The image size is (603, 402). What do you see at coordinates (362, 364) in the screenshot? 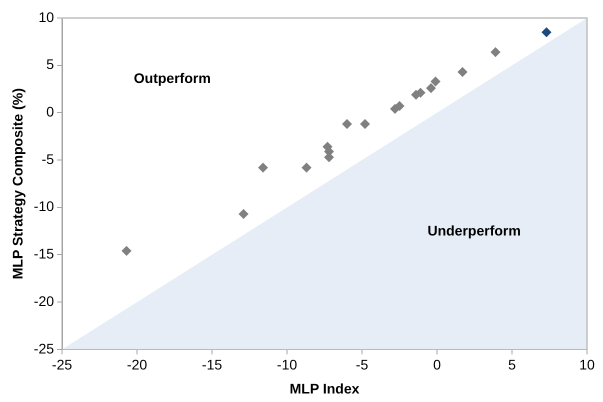
I see `x-tick-label: -5` at bounding box center [362, 364].